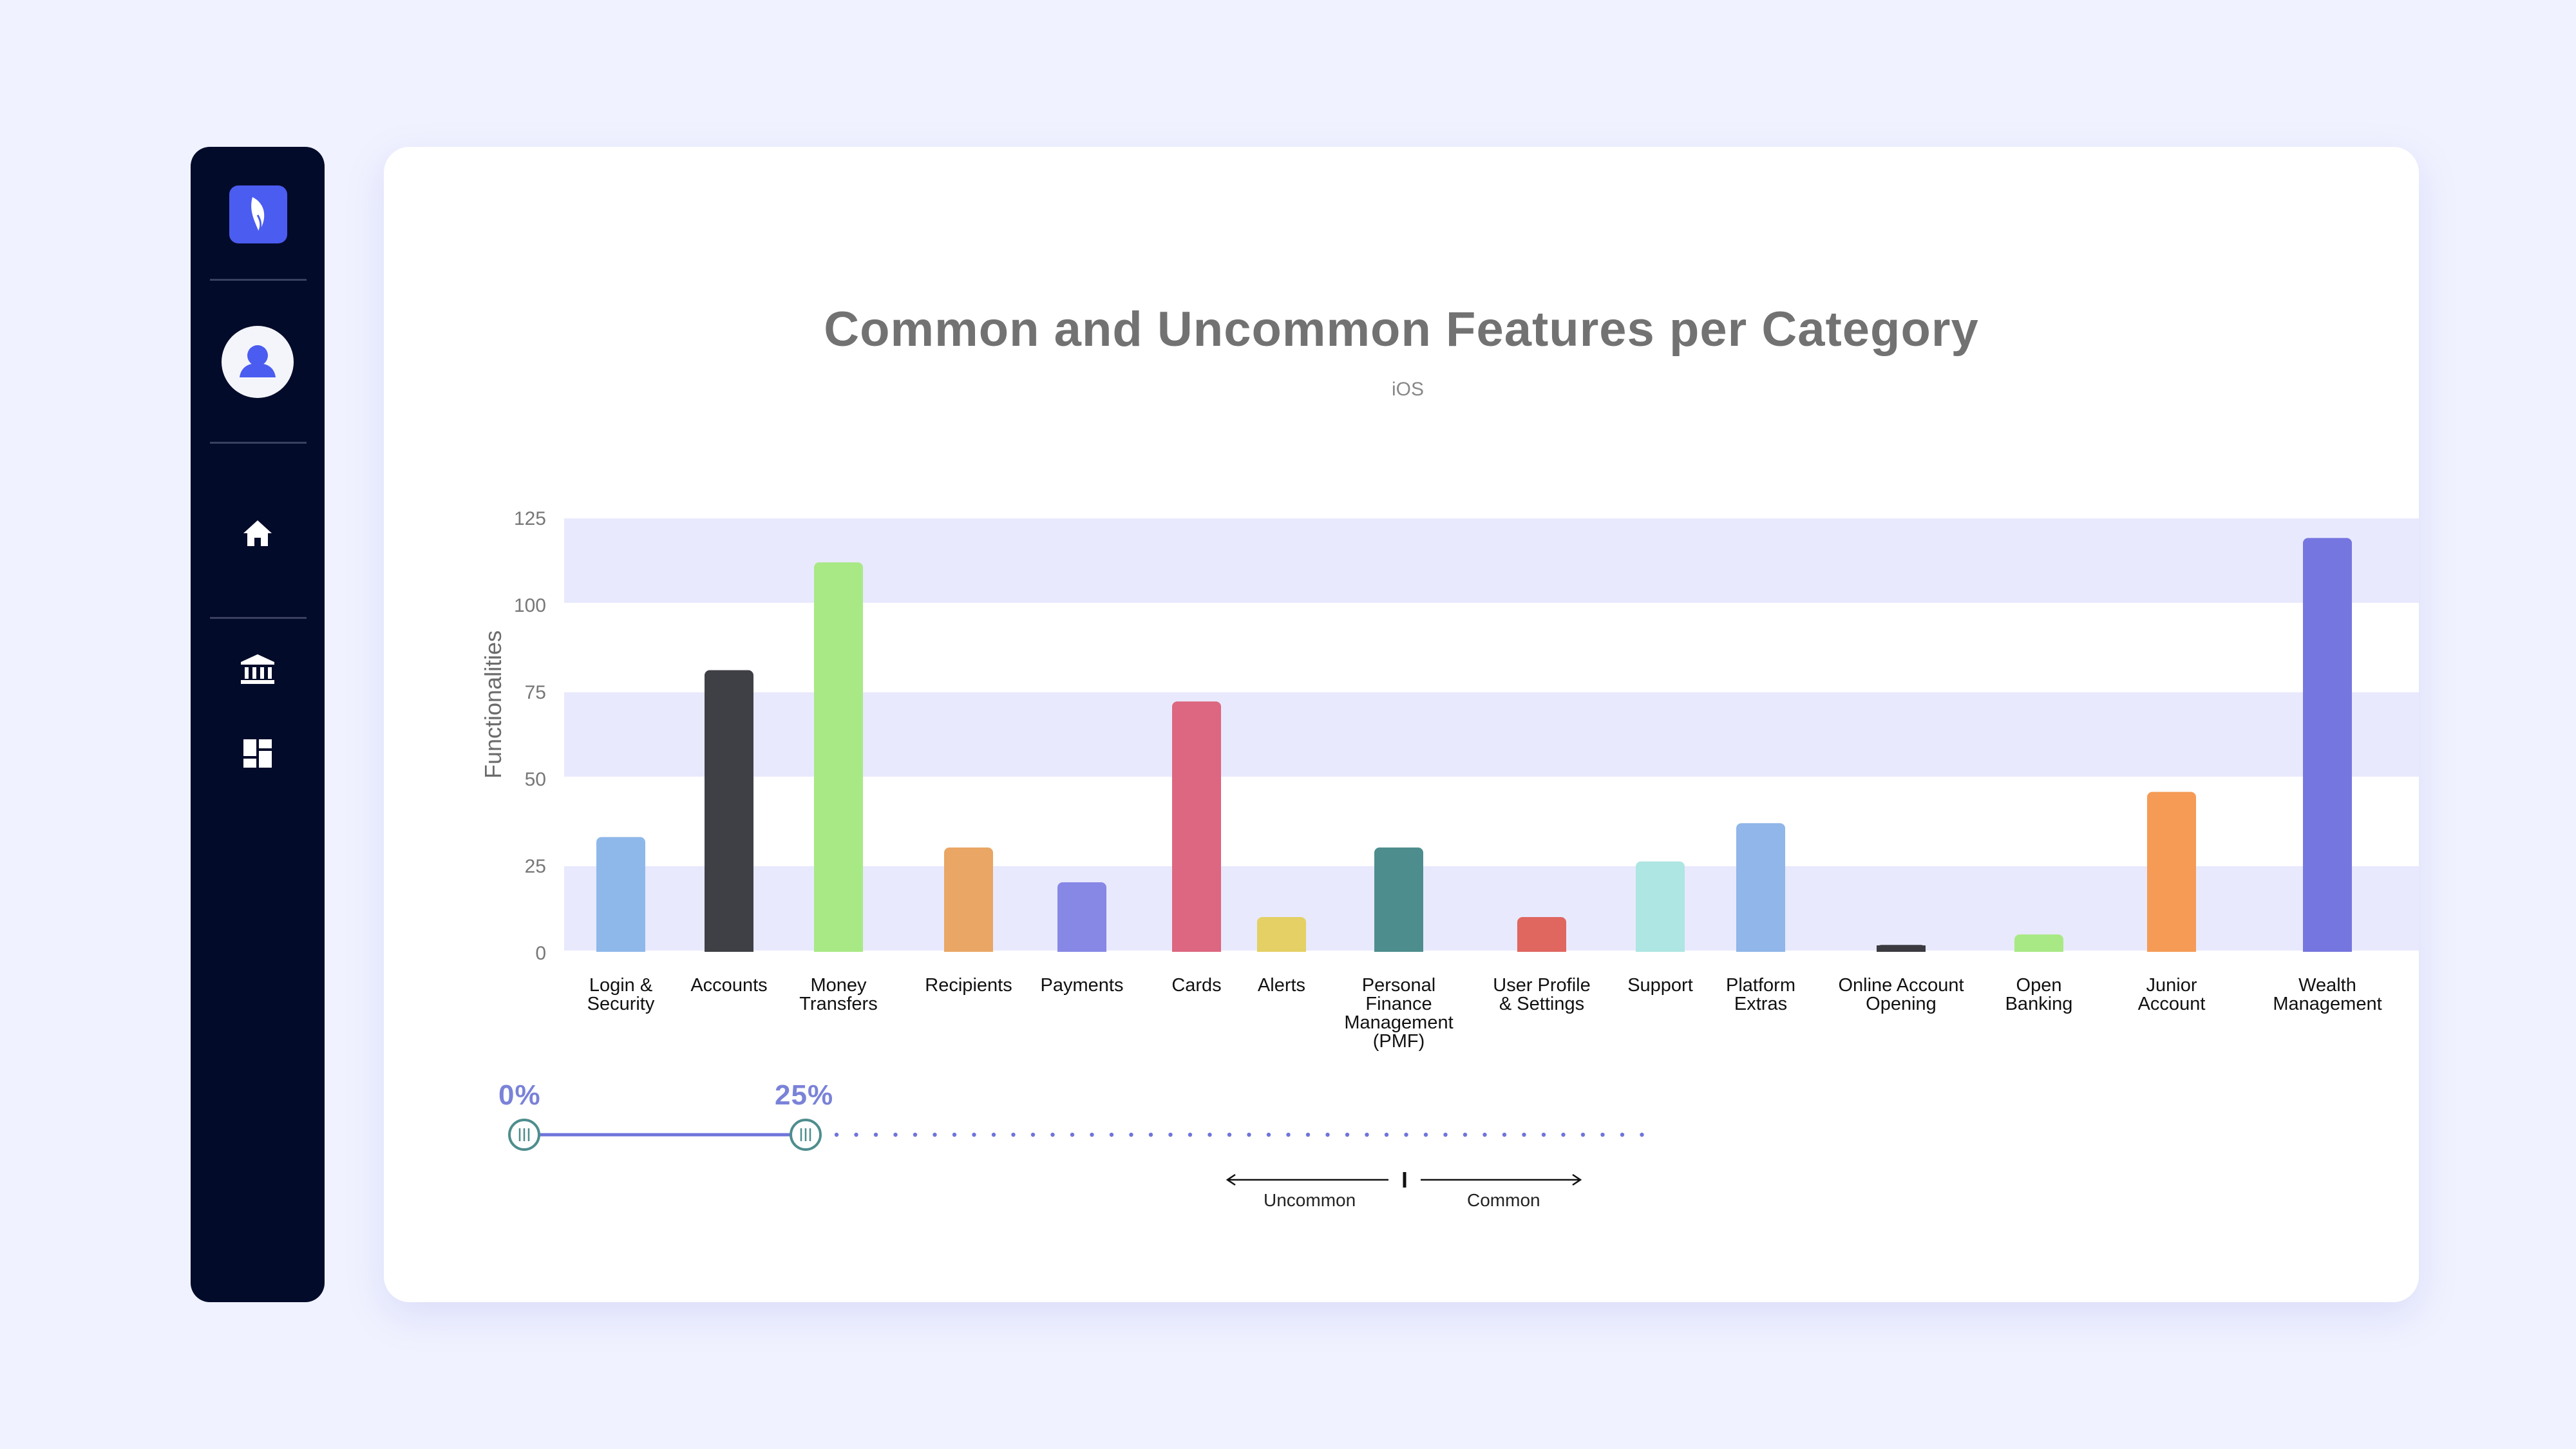  What do you see at coordinates (535, 780) in the screenshot?
I see `y-tick-label: 50` at bounding box center [535, 780].